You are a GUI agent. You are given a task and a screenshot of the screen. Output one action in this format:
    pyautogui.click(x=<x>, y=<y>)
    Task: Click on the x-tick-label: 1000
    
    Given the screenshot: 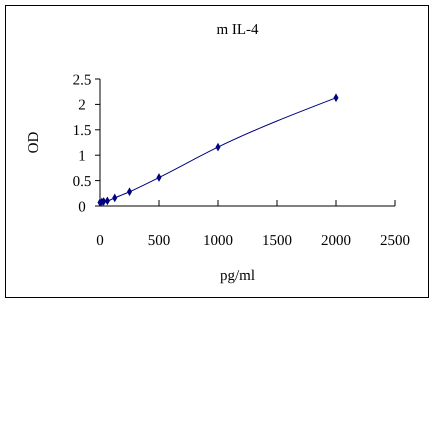 What is the action you would take?
    pyautogui.click(x=218, y=241)
    